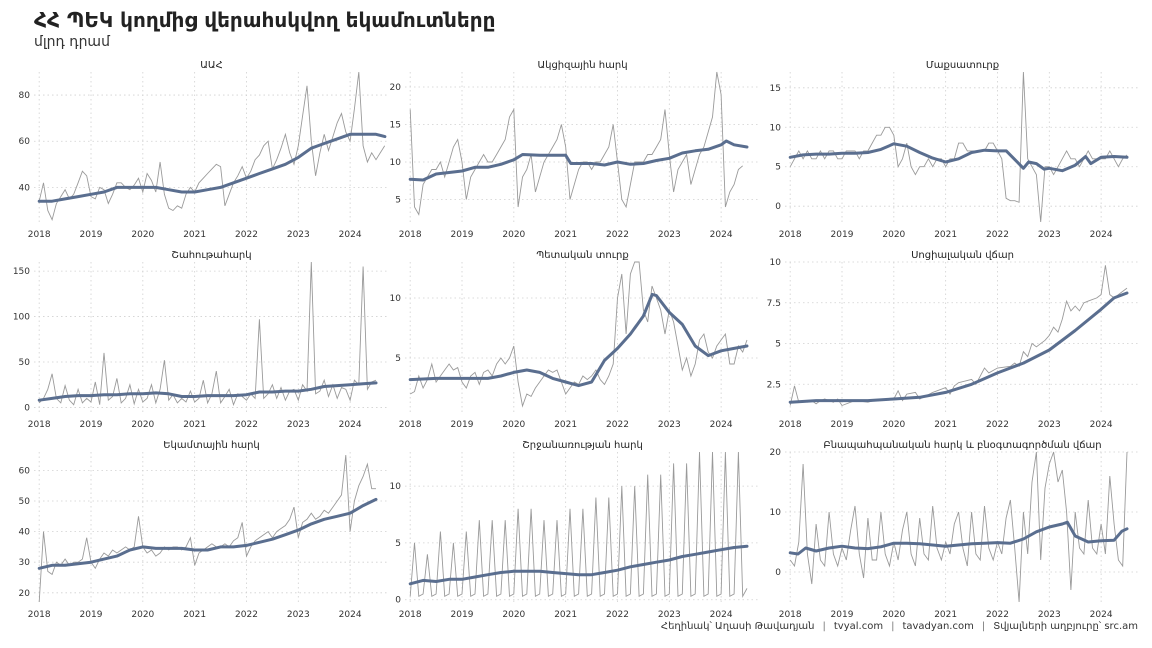 Image resolution: width=1152 pixels, height=648 pixels. What do you see at coordinates (962, 445) in the screenshot?
I see `panel-title: Բնապահպանական հարկ և բնօգտագործման վճար` at bounding box center [962, 445].